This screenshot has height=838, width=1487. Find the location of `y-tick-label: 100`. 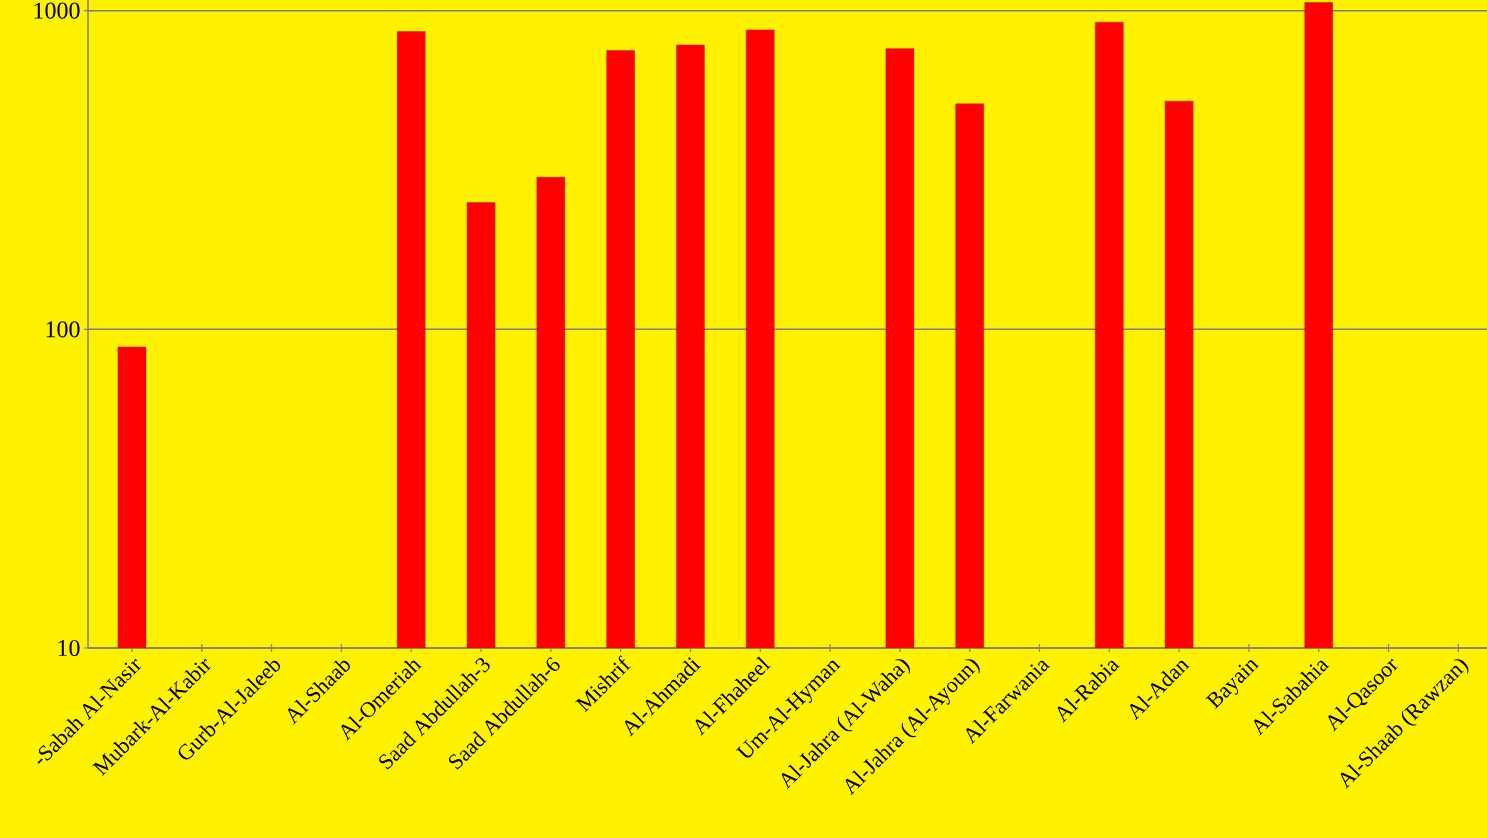

y-tick-label: 100 is located at coordinates (63, 329).